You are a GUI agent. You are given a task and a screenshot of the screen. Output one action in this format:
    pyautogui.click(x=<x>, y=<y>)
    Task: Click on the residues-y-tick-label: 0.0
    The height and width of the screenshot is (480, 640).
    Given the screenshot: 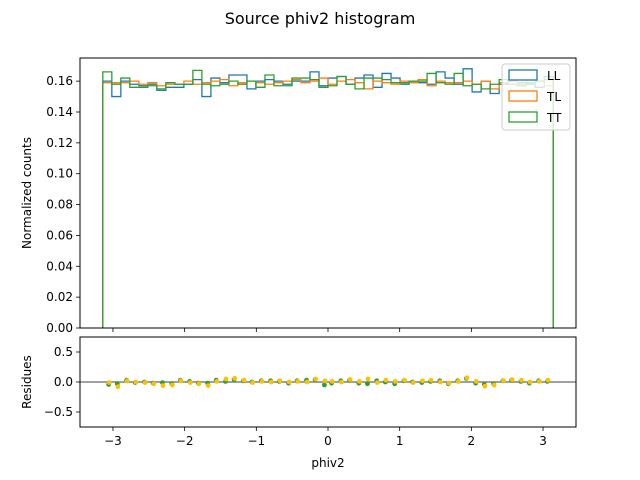 What is the action you would take?
    pyautogui.click(x=63, y=382)
    